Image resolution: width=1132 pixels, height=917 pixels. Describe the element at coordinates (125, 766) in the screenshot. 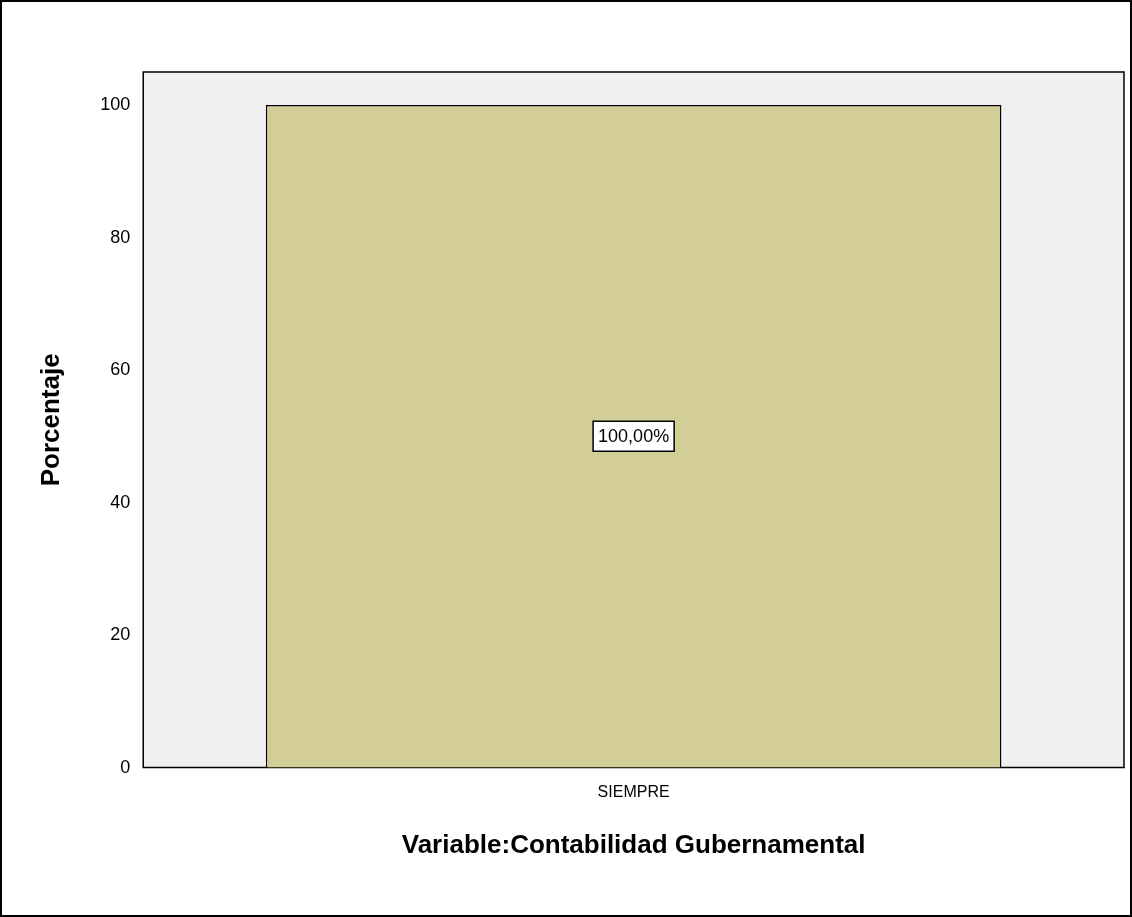

I see `y-tick-label: 0` at that location.